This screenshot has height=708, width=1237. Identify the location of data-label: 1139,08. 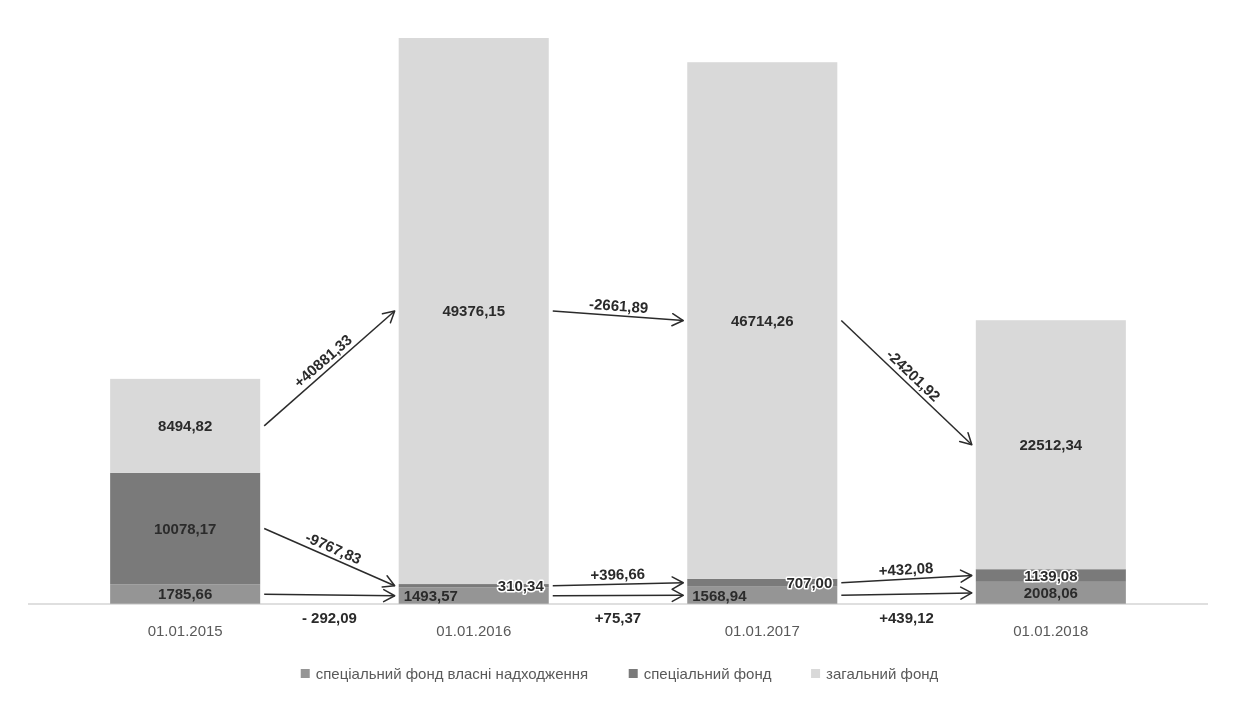
(1051, 575).